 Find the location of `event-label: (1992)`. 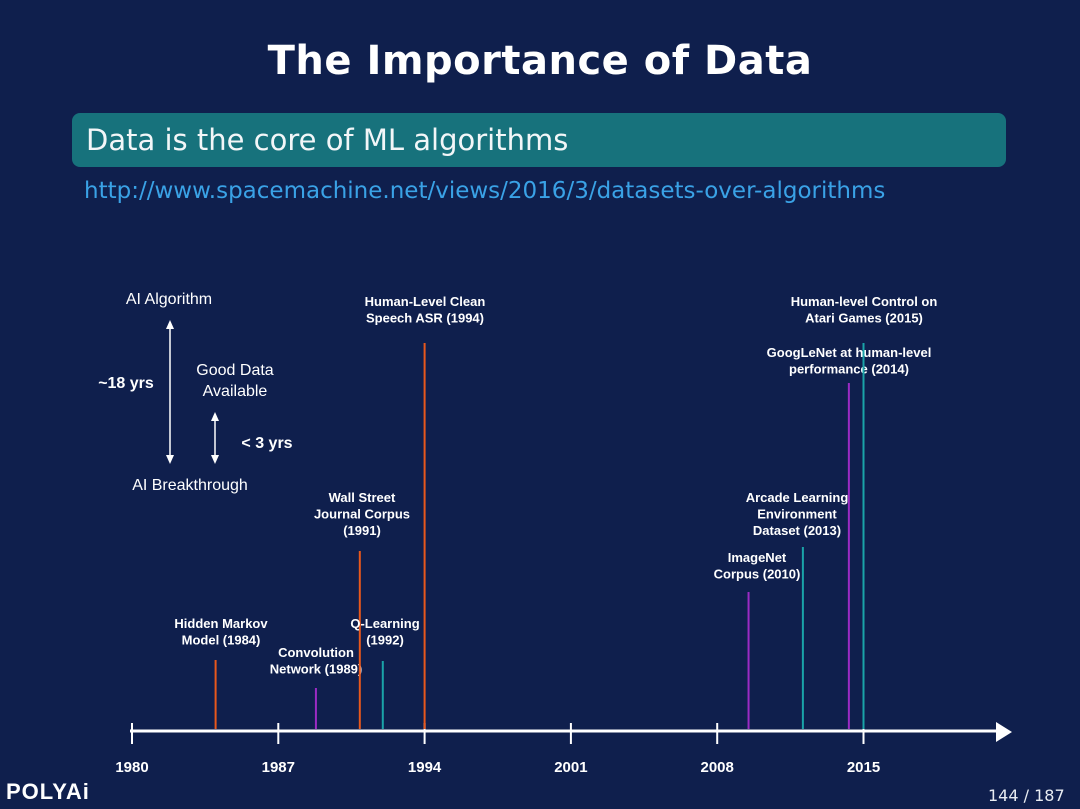

event-label: (1992) is located at coordinates (385, 640).